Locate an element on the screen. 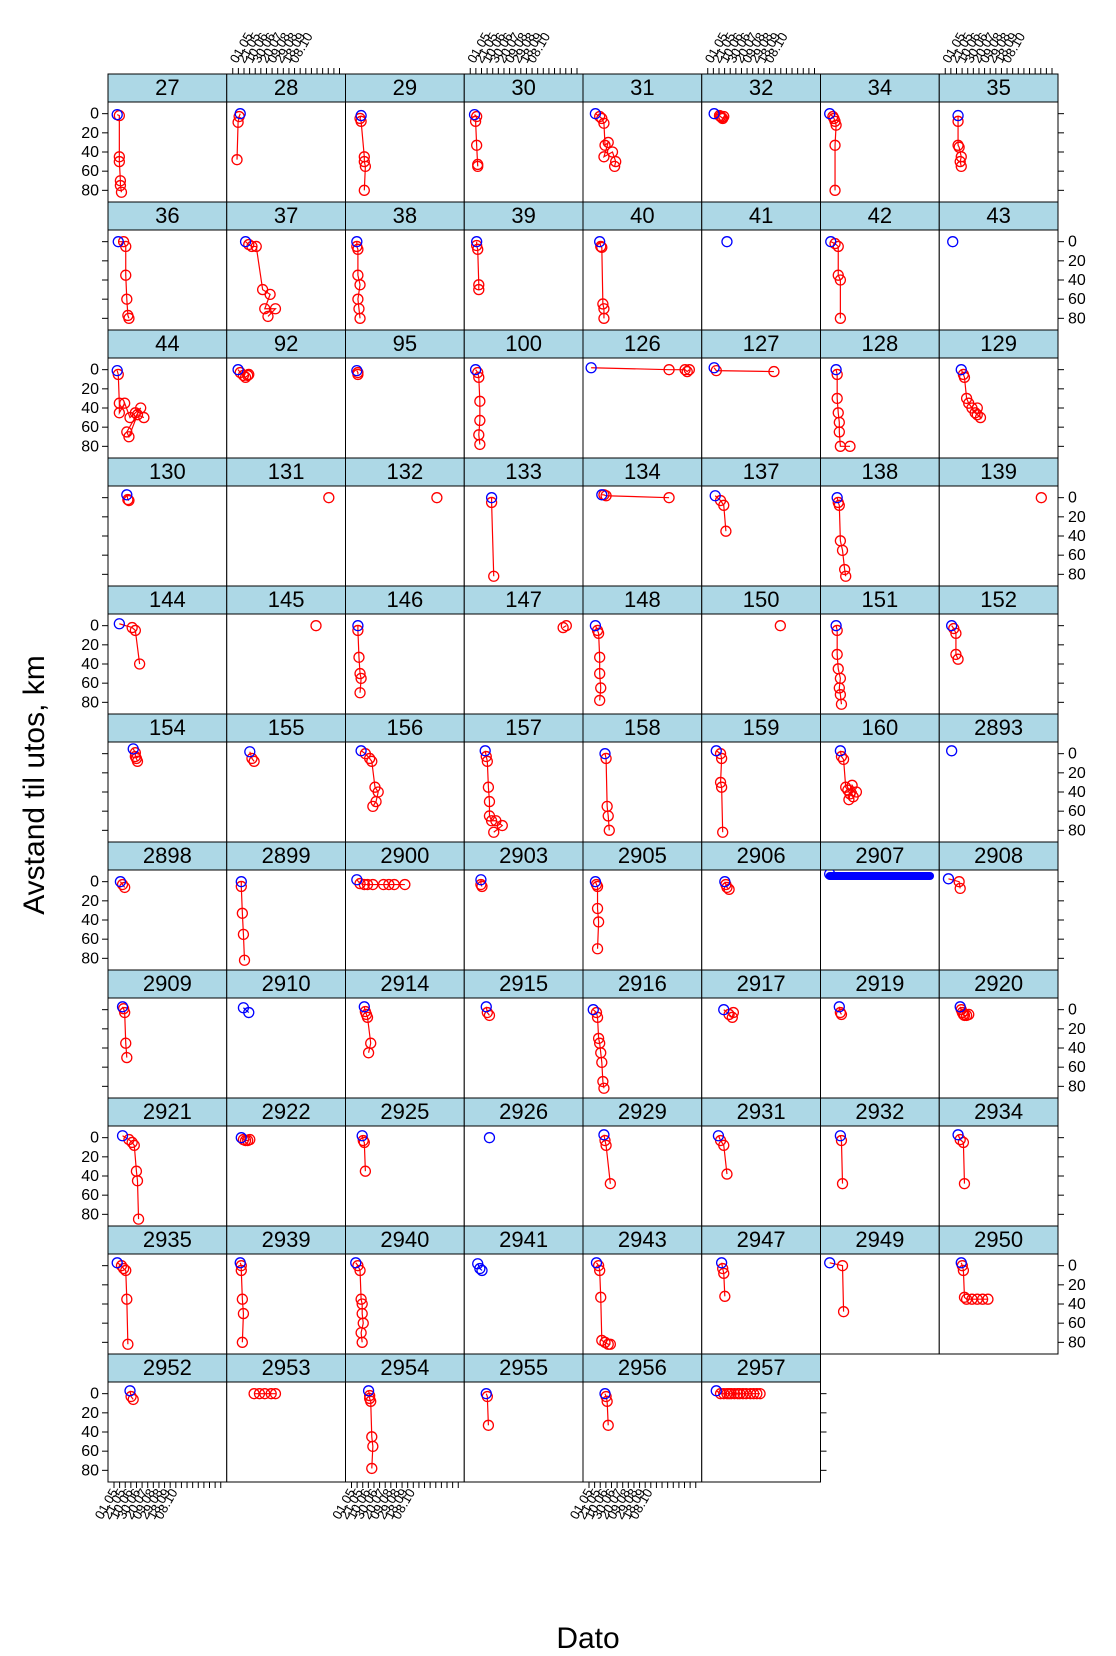  strip-label: 2906 is located at coordinates (761, 855).